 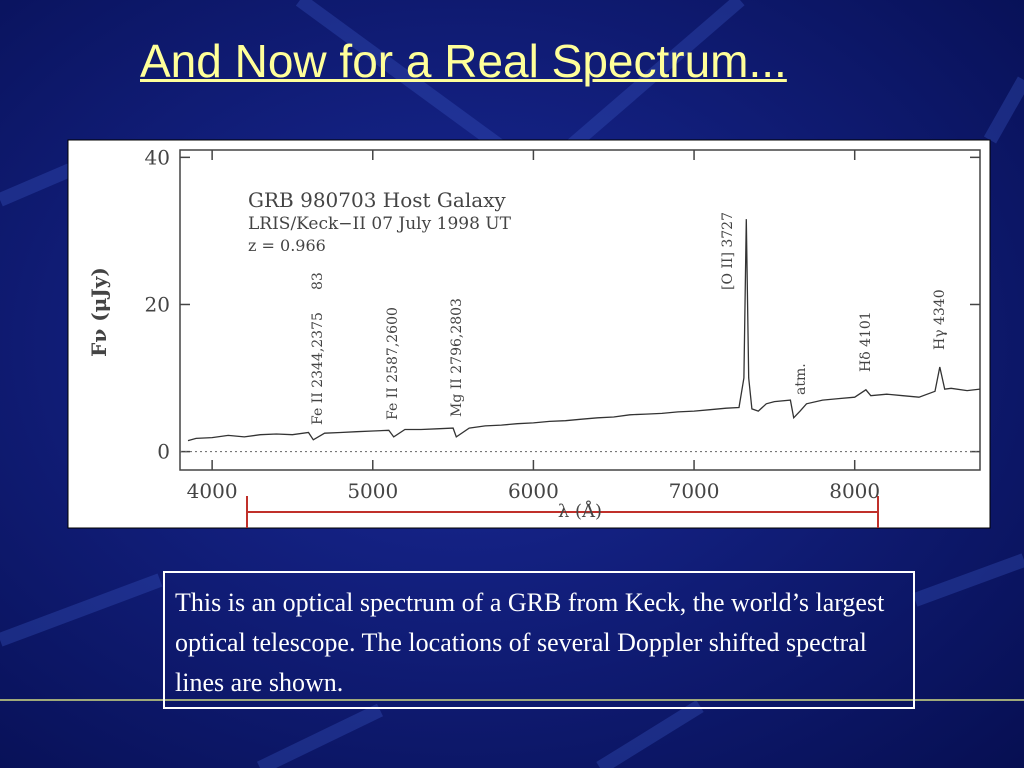 I want to click on annotation: Fe II 2587,2600, so click(x=393, y=363).